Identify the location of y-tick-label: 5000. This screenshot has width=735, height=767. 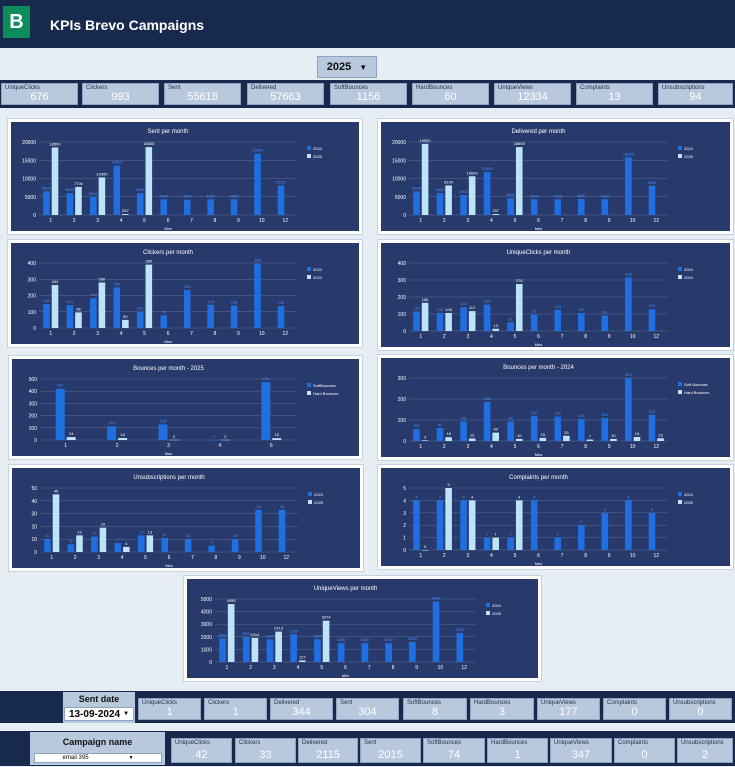
(30, 198).